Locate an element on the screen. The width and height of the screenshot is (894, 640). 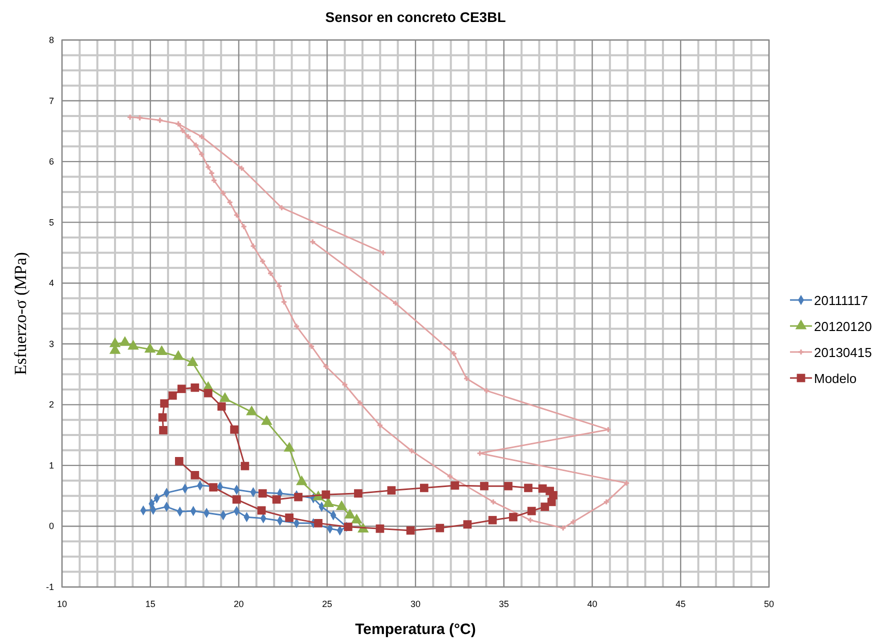
y-tick-label: -1 is located at coordinates (50, 587).